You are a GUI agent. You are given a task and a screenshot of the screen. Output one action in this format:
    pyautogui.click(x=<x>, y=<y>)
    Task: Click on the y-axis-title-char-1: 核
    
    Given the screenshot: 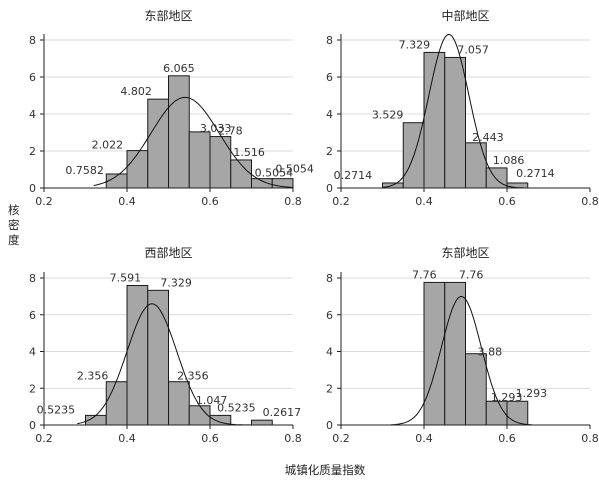 What is the action you would take?
    pyautogui.click(x=14, y=210)
    